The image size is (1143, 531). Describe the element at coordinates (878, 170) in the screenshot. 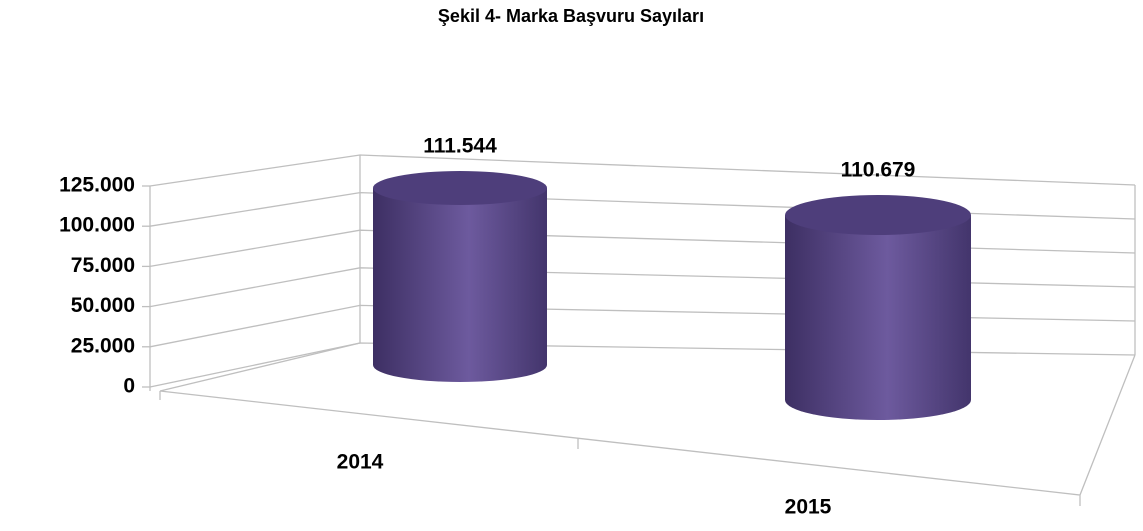

I see `data-label: 110.679` at that location.